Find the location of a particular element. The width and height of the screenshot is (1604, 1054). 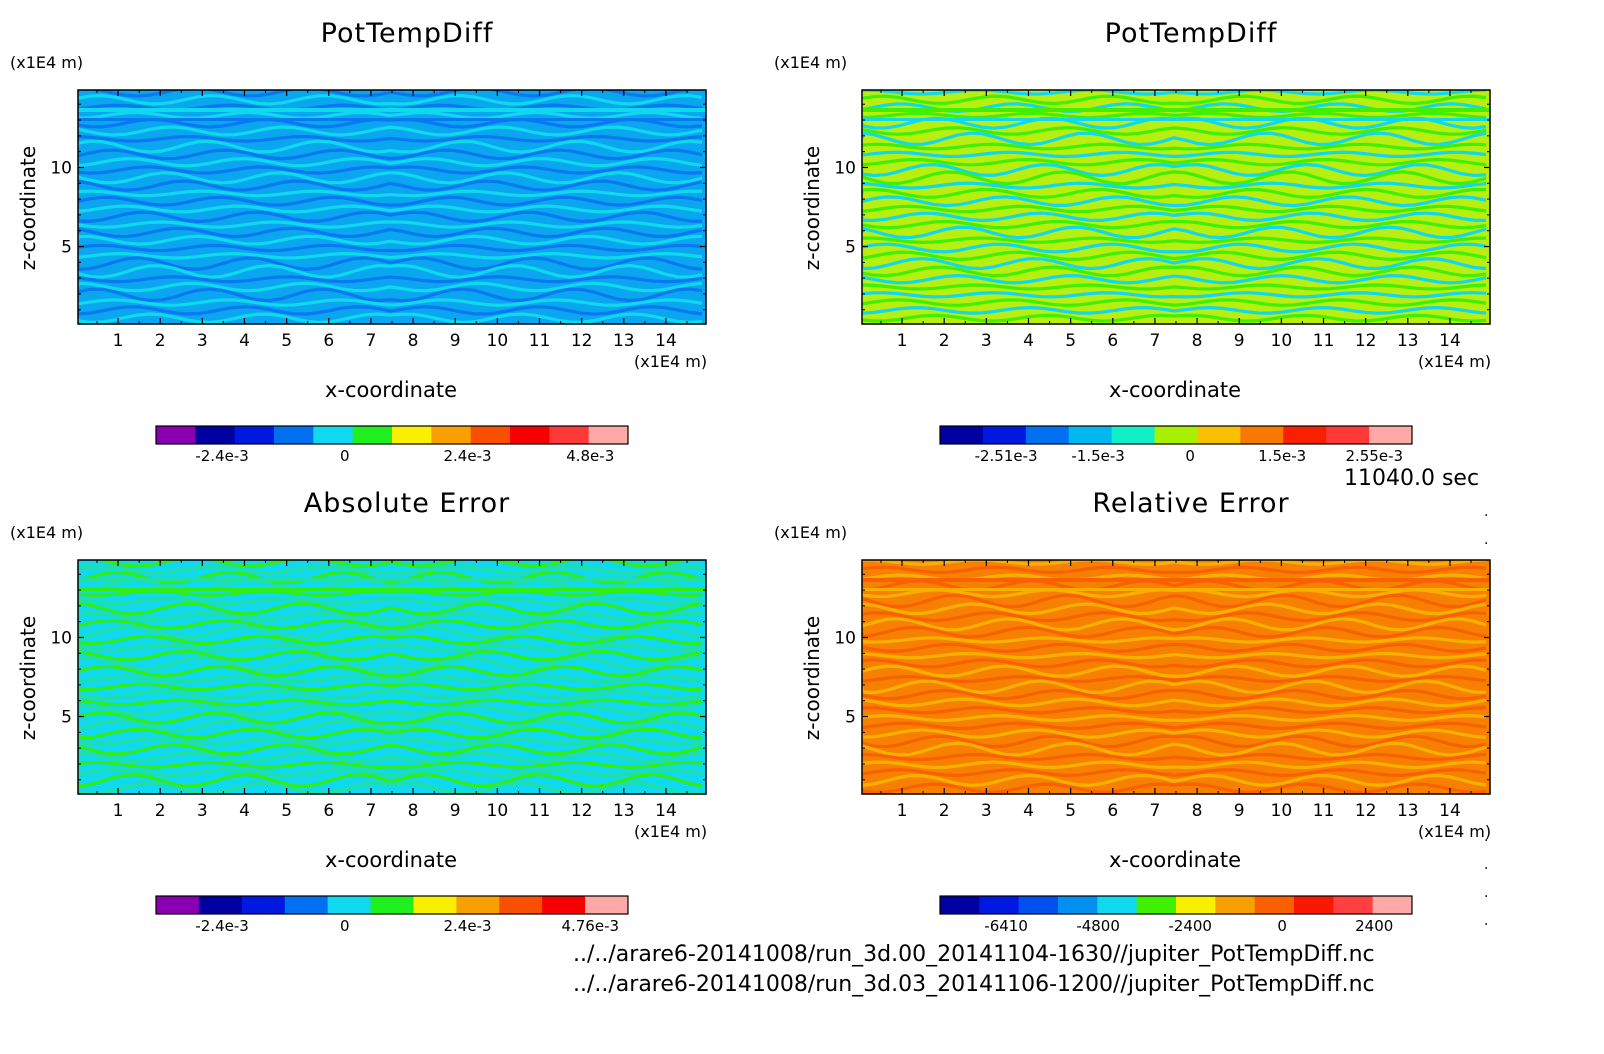

colorbar-frame is located at coordinates (392, 905).